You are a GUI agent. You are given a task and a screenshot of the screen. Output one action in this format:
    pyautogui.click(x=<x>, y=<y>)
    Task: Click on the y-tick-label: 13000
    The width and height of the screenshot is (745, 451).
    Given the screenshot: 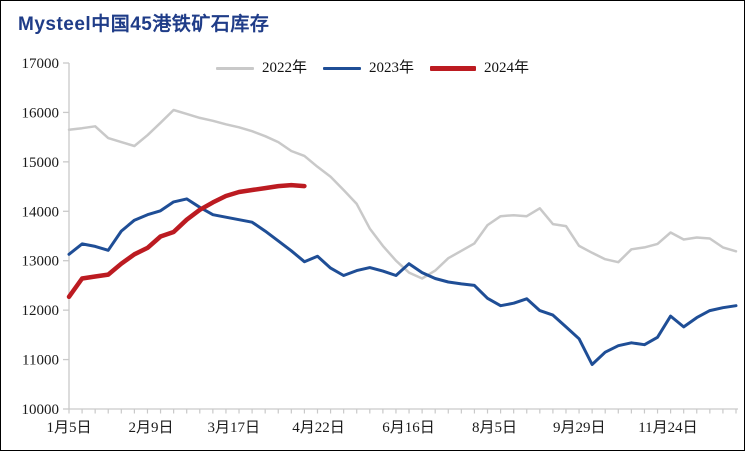 What is the action you would take?
    pyautogui.click(x=41, y=262)
    